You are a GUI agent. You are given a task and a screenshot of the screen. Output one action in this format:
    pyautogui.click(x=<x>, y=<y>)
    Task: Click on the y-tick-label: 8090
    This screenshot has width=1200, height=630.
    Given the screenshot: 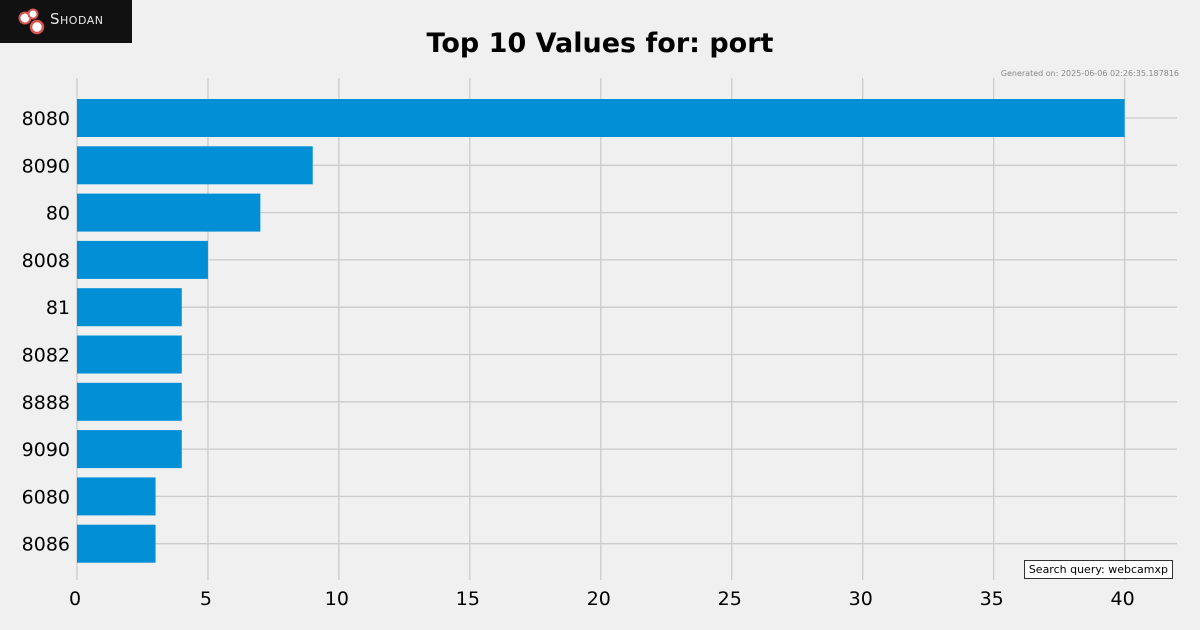 What is the action you would take?
    pyautogui.click(x=46, y=166)
    